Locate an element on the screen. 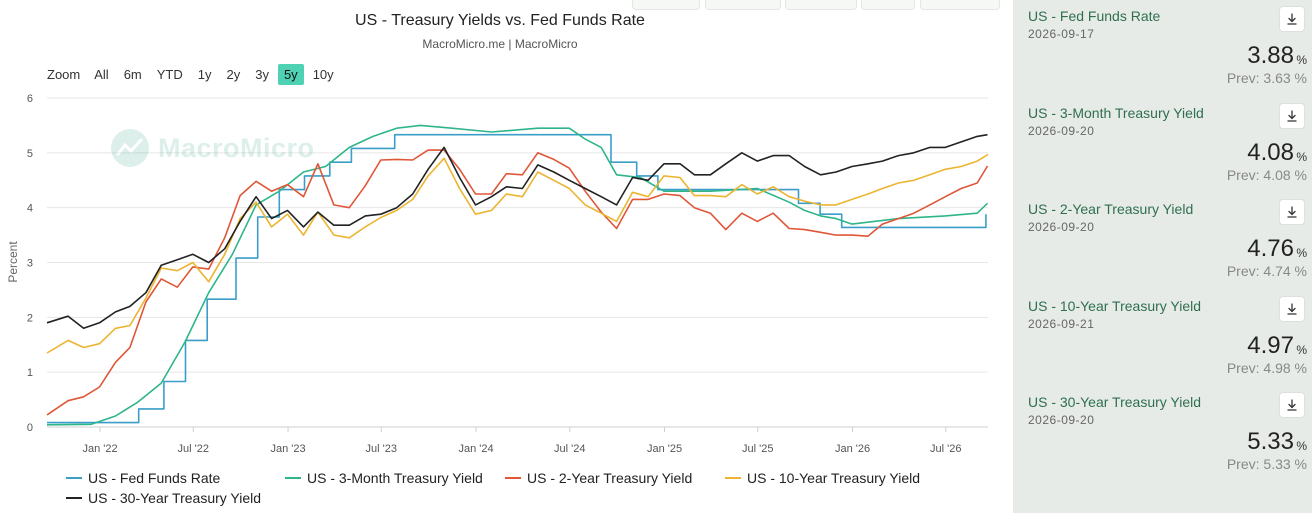 The image size is (1312, 513). chart-title: US - Treasury Yields vs. Fed Funds Rate is located at coordinates (500, 20).